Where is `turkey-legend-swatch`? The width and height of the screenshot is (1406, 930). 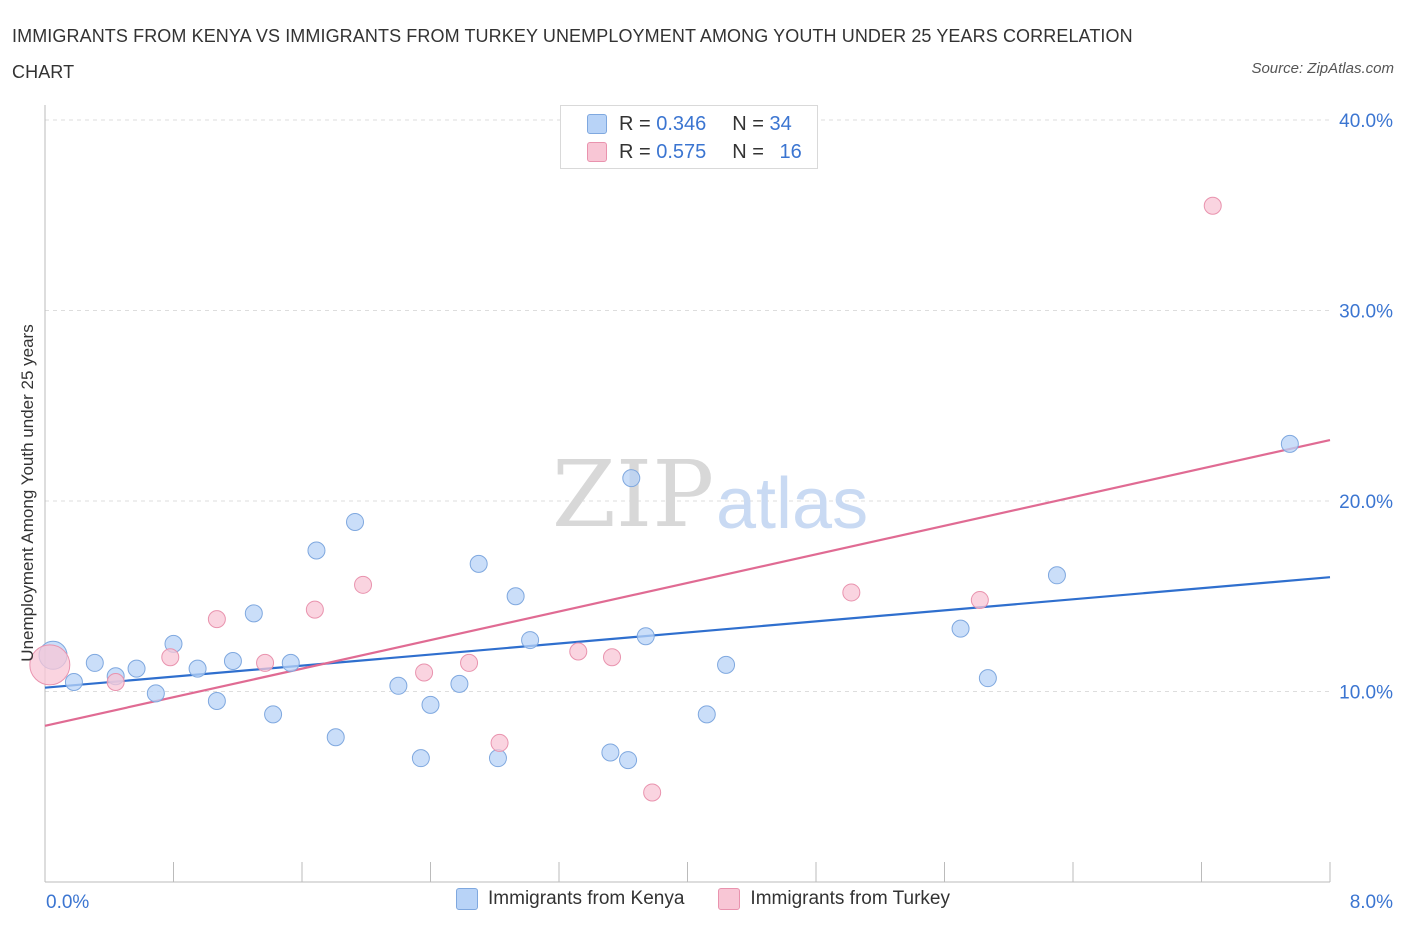 turkey-legend-swatch is located at coordinates (729, 899).